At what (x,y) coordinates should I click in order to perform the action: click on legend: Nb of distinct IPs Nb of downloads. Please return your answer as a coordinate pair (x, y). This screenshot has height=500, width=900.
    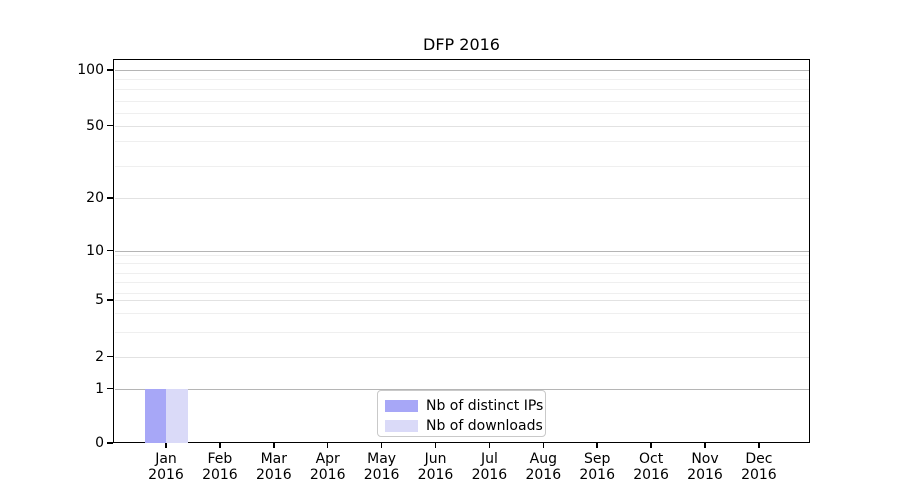
    Looking at the image, I should click on (461, 413).